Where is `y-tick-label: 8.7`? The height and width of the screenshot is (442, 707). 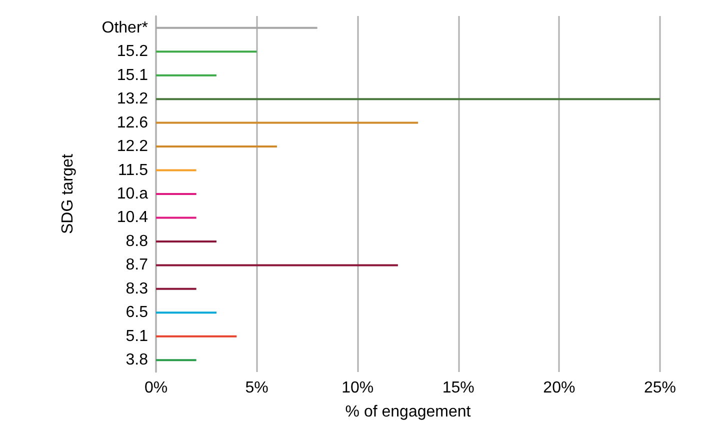 y-tick-label: 8.7 is located at coordinates (137, 265).